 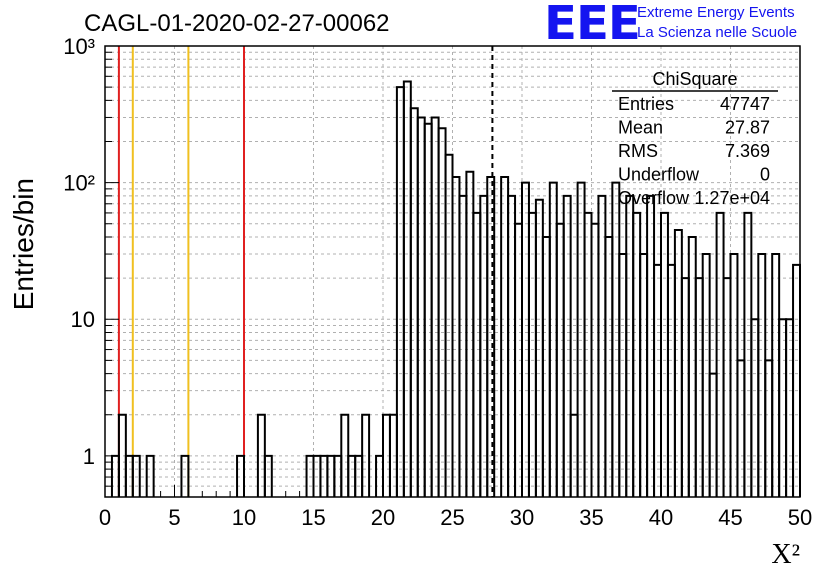 I want to click on stats-row-label: RMS, so click(x=638, y=151).